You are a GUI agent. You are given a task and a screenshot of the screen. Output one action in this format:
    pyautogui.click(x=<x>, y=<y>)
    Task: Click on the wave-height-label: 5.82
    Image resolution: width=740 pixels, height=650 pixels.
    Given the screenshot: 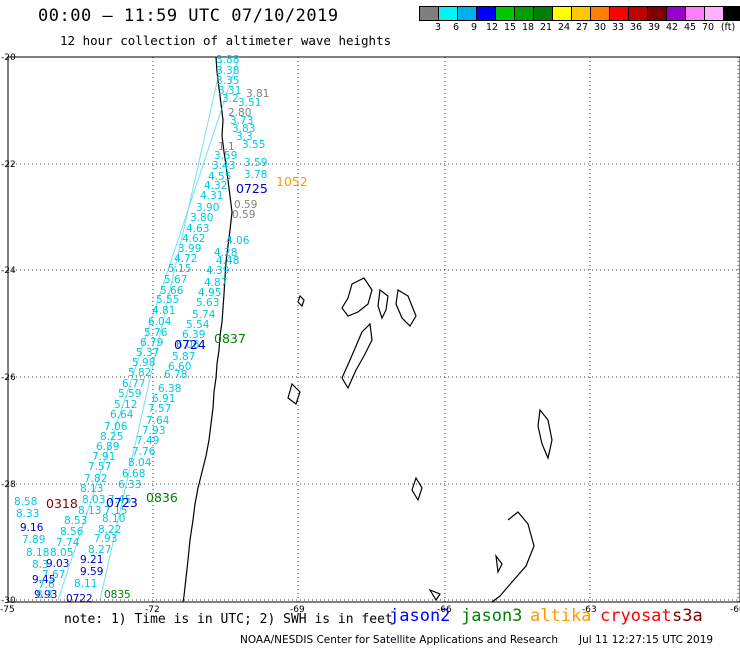 What is the action you would take?
    pyautogui.click(x=139, y=373)
    